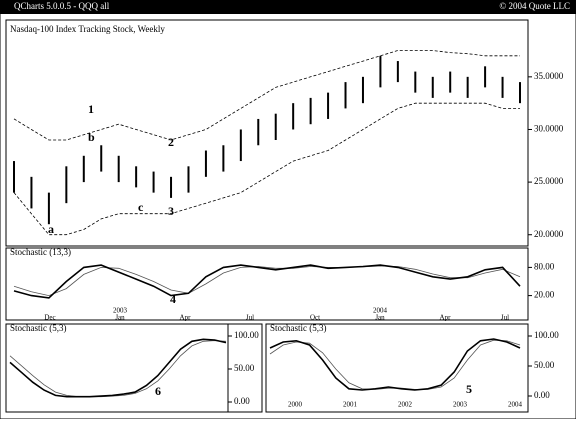 This screenshot has height=424, width=576. I want to click on x-tick-label: Dec, so click(49, 318).